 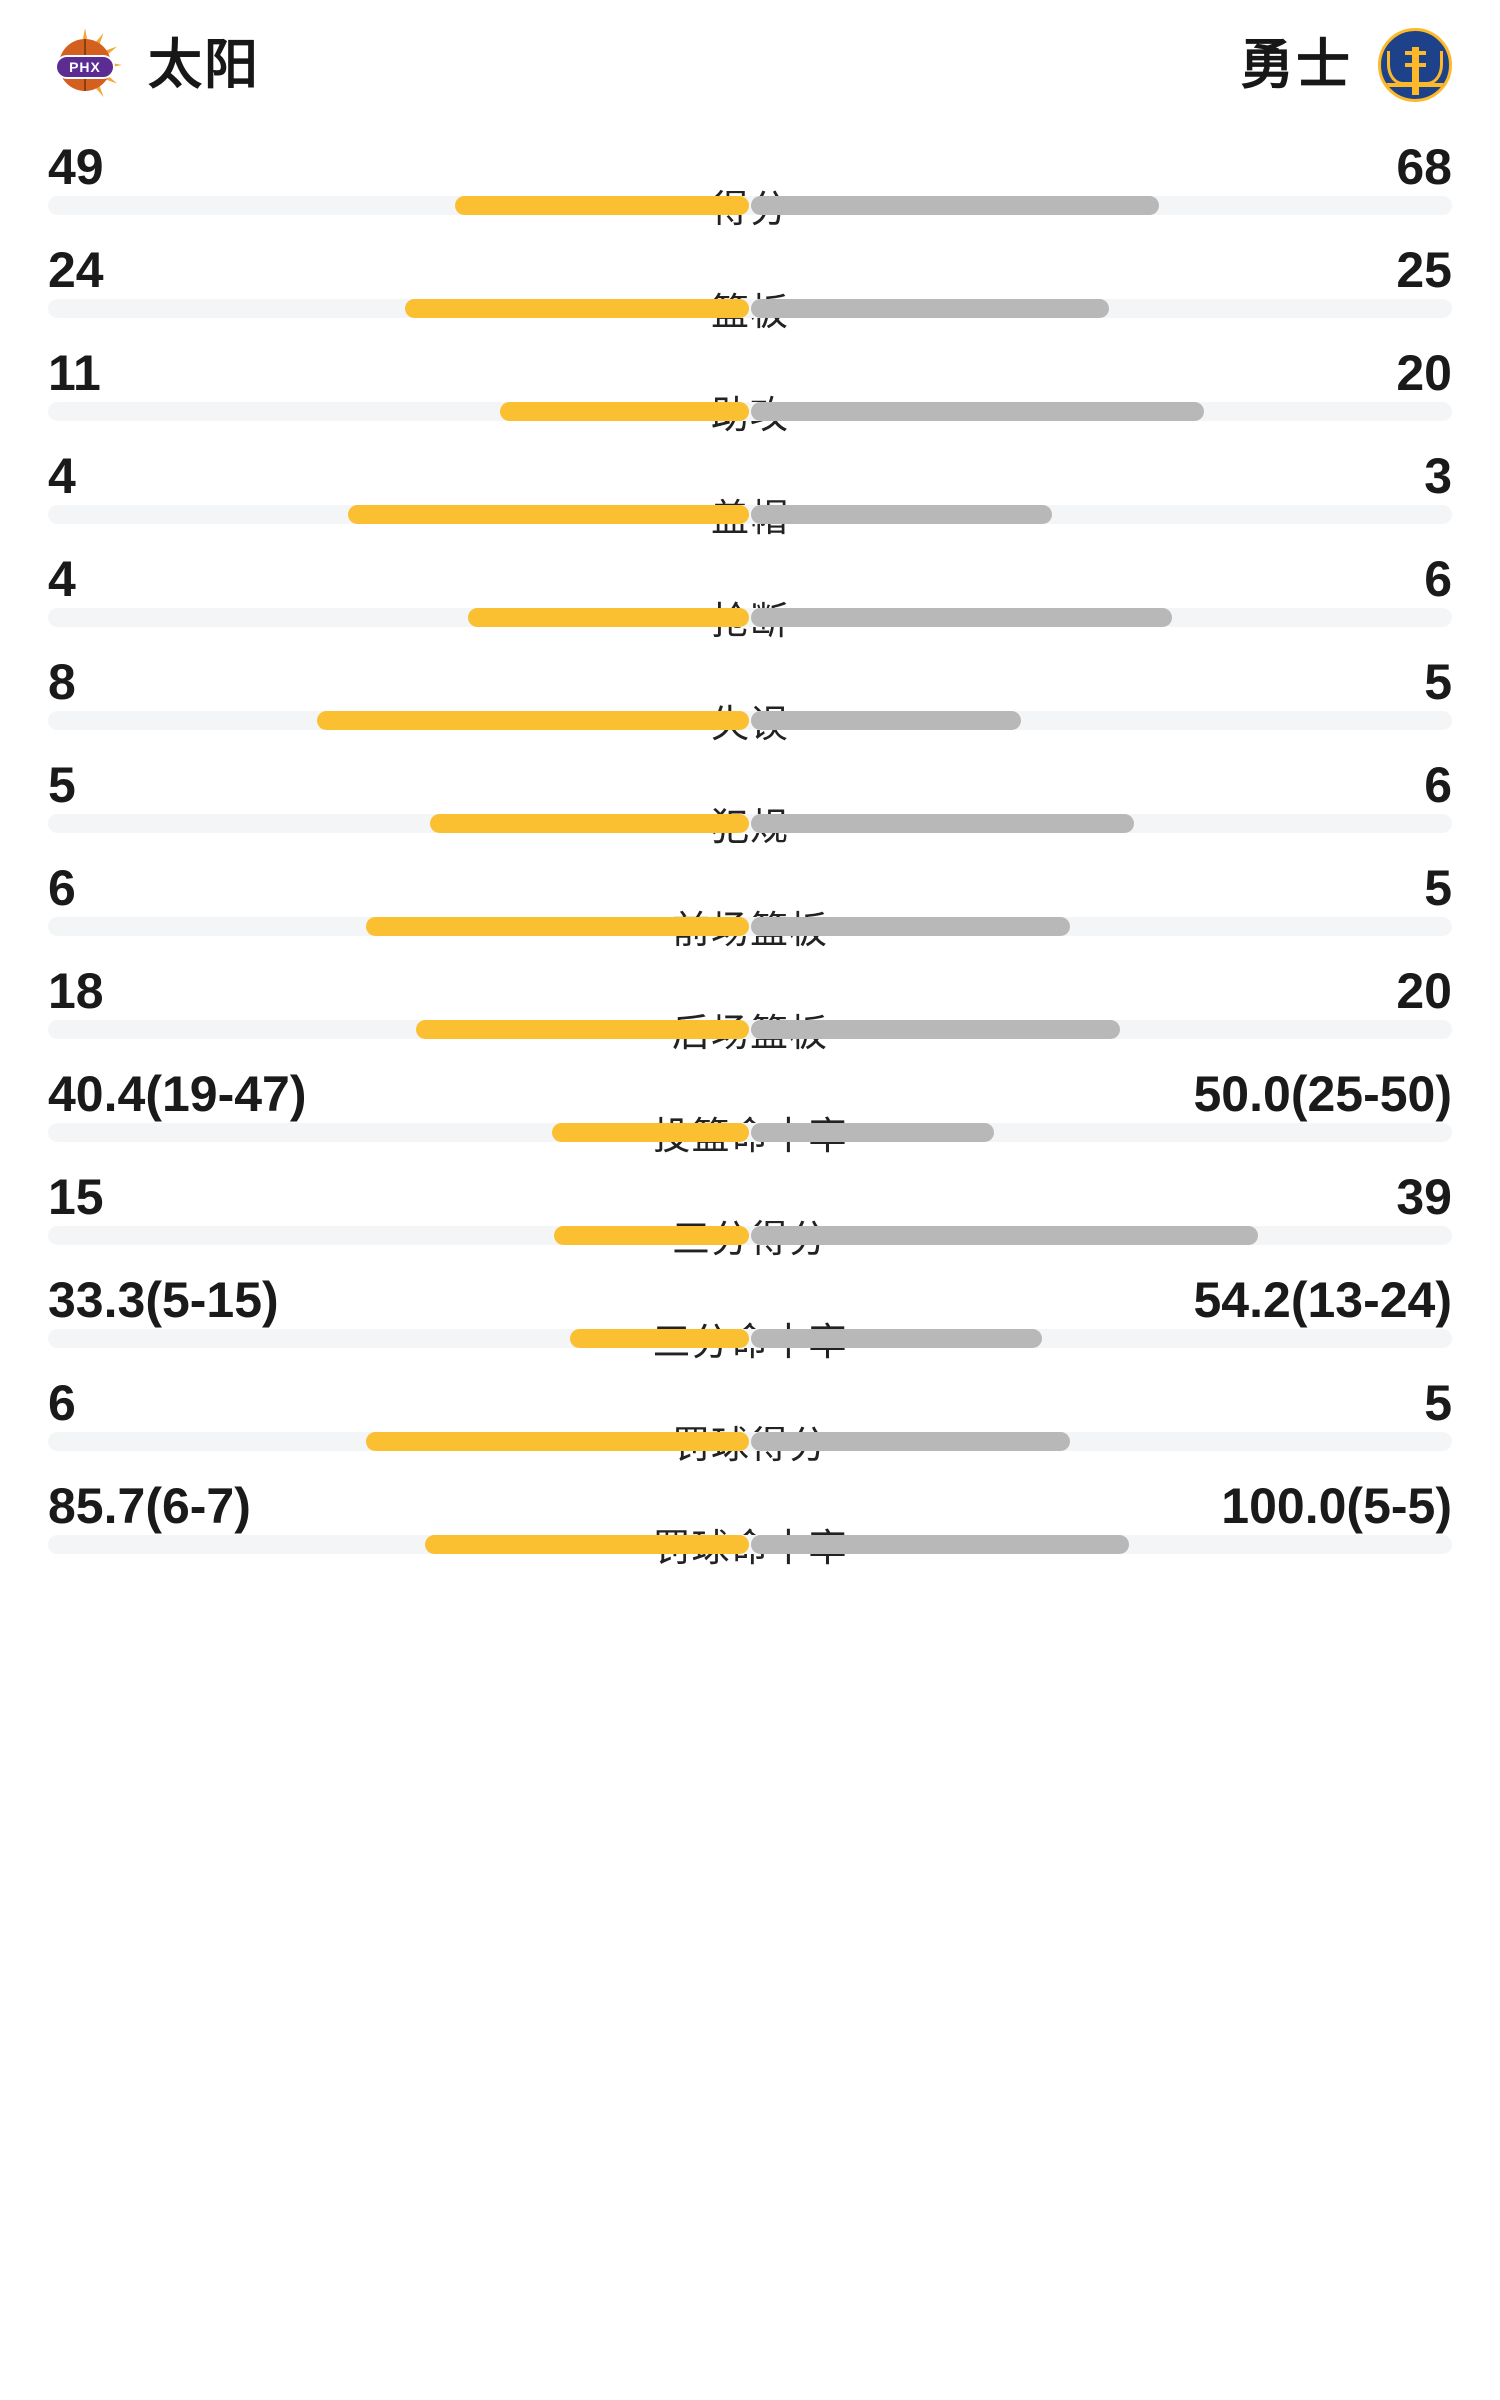 What do you see at coordinates (177, 1094) in the screenshot?
I see `home-stat-value: 40.4(19-47)` at bounding box center [177, 1094].